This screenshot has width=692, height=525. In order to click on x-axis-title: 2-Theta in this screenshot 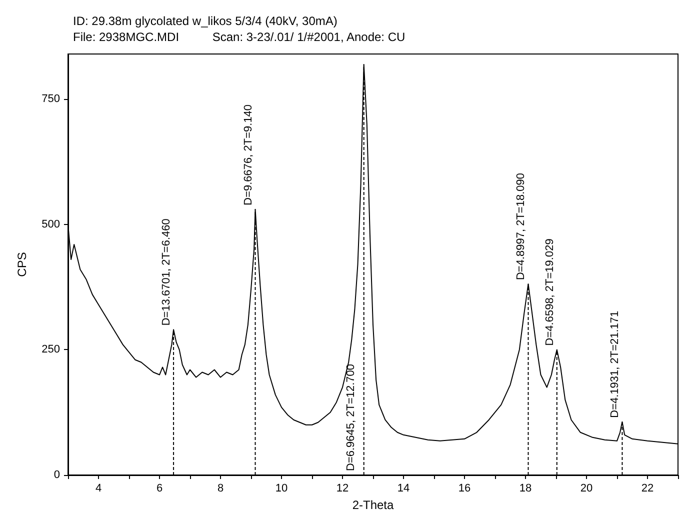, I will do `click(373, 505)`.